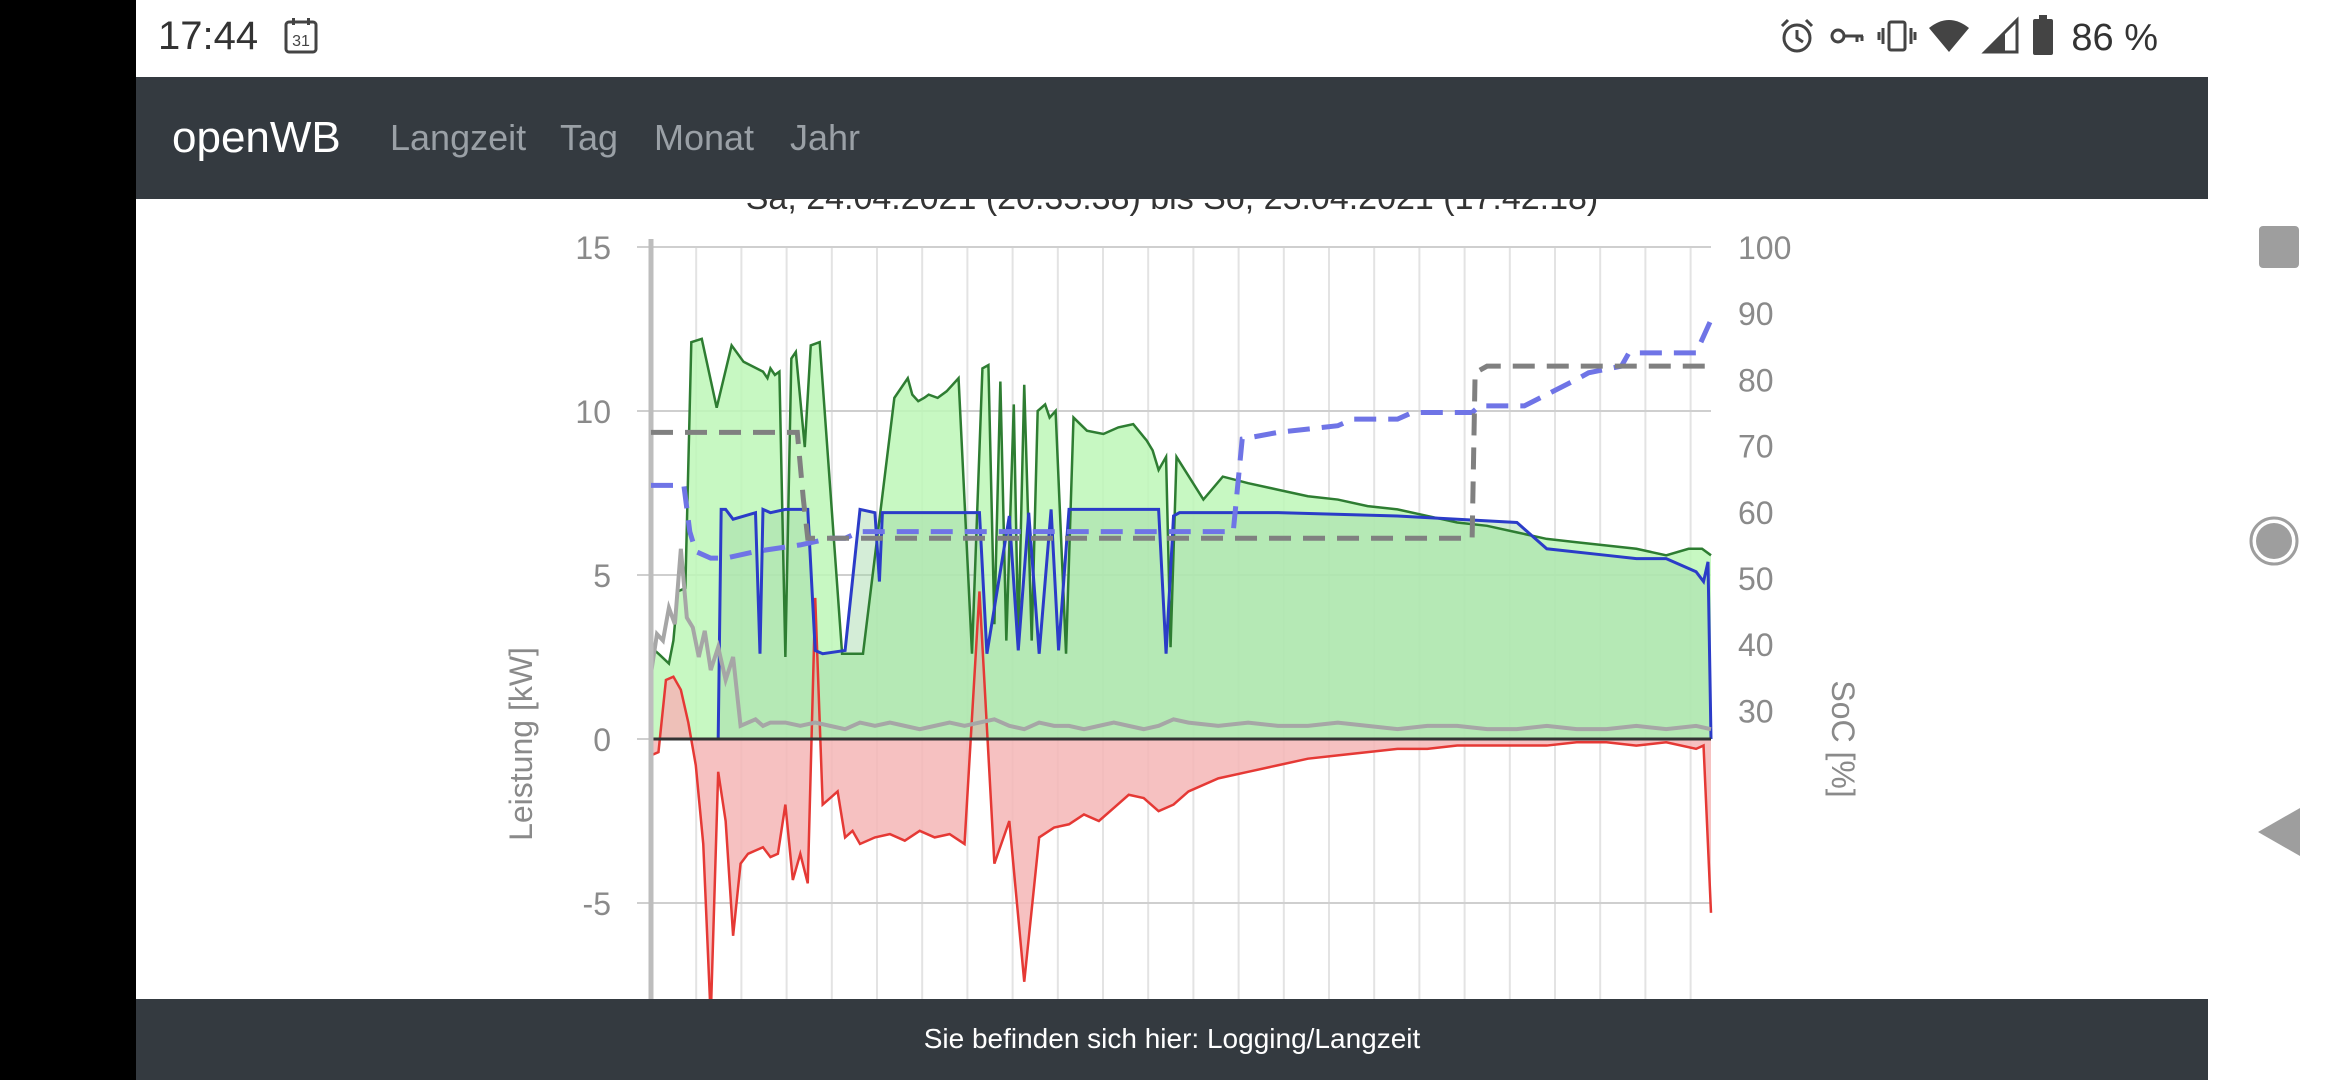 The width and height of the screenshot is (2340, 1080). I want to click on soc-blue-line, so click(1182, 439).